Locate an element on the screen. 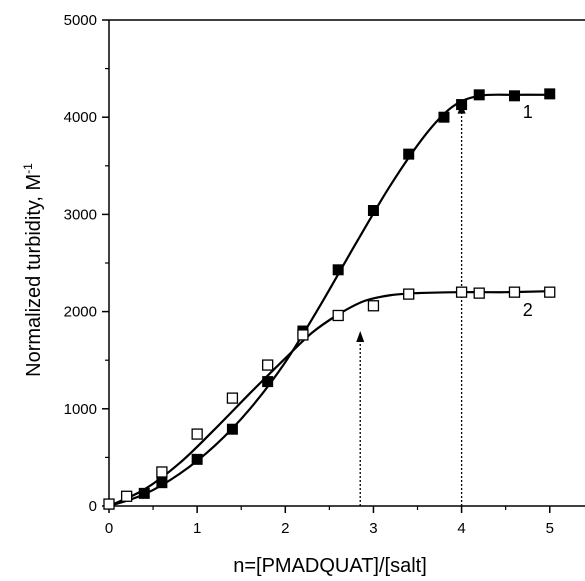 This screenshot has height=581, width=585. y-tick-label-0: 0 is located at coordinates (93, 506).